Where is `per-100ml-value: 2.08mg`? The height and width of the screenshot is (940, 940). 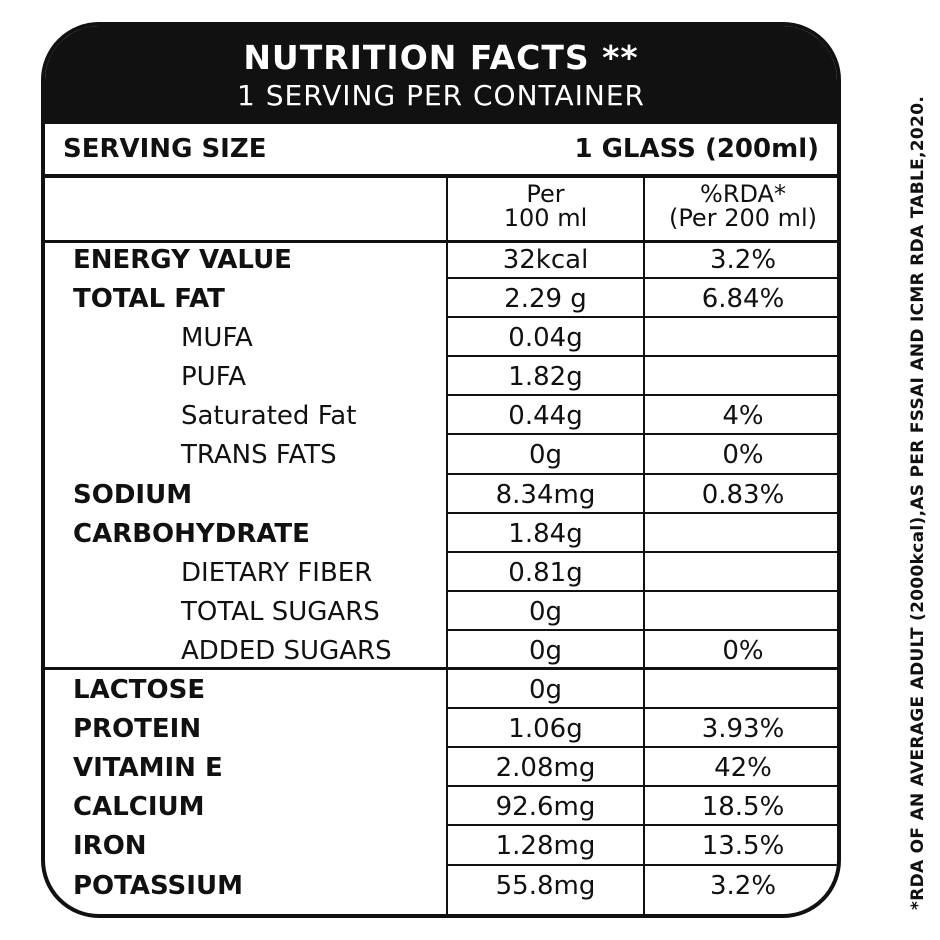 per-100ml-value: 2.08mg is located at coordinates (545, 768).